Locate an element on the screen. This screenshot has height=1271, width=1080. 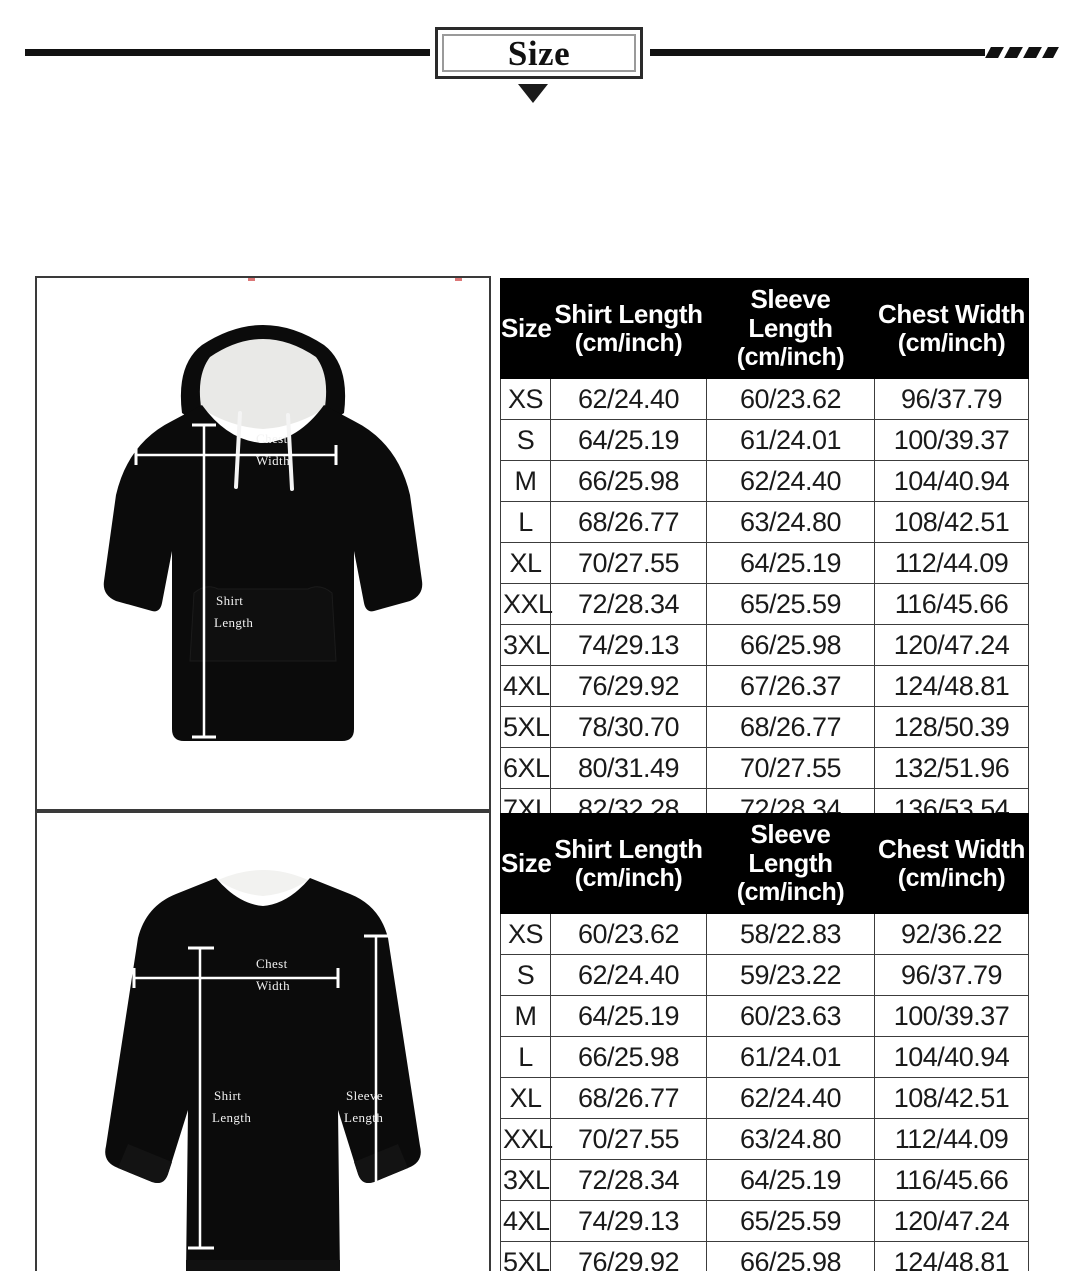
cuff-left is located at coordinates (145, 1163).